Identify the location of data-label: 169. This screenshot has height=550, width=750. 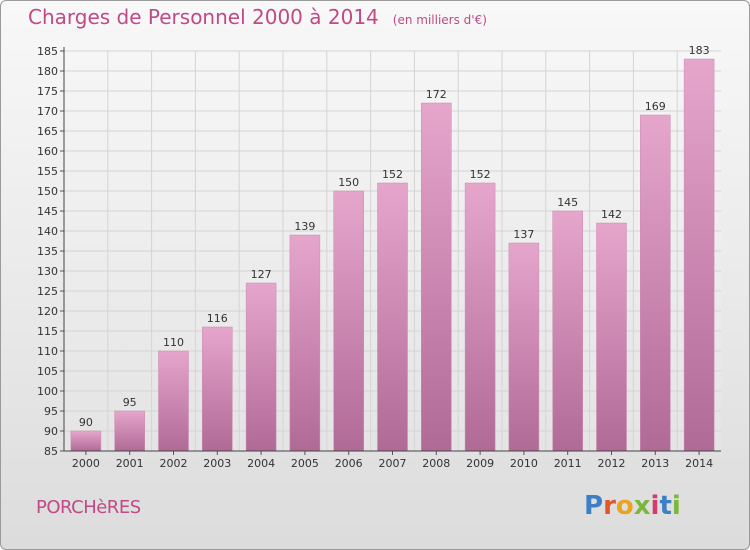
(655, 106).